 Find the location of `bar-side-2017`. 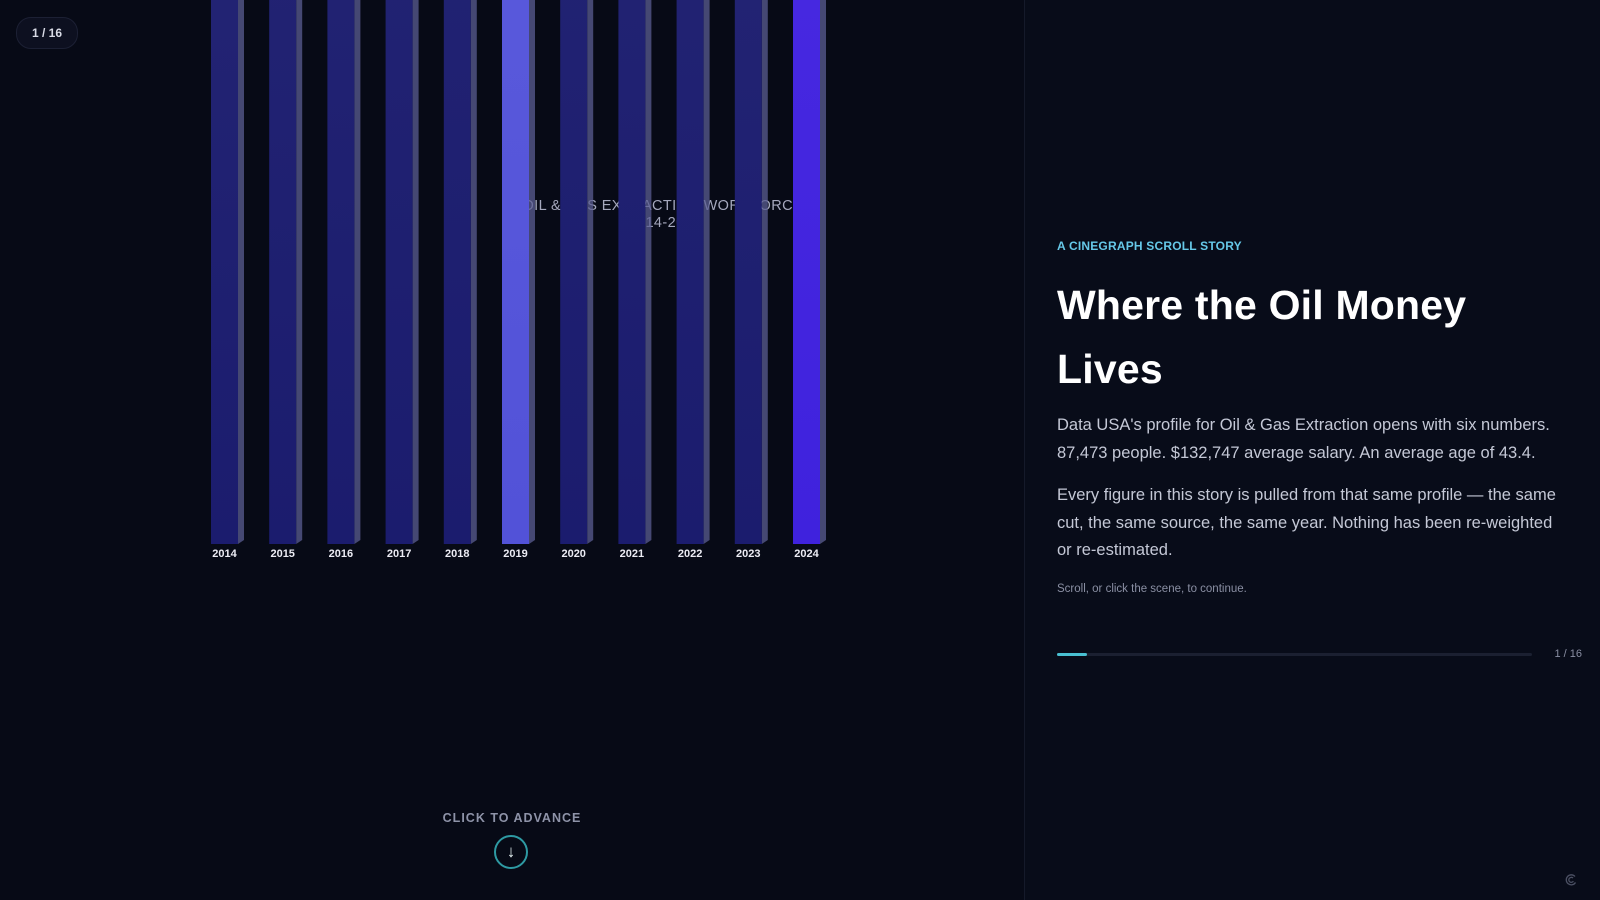

bar-side-2017 is located at coordinates (415, 272).